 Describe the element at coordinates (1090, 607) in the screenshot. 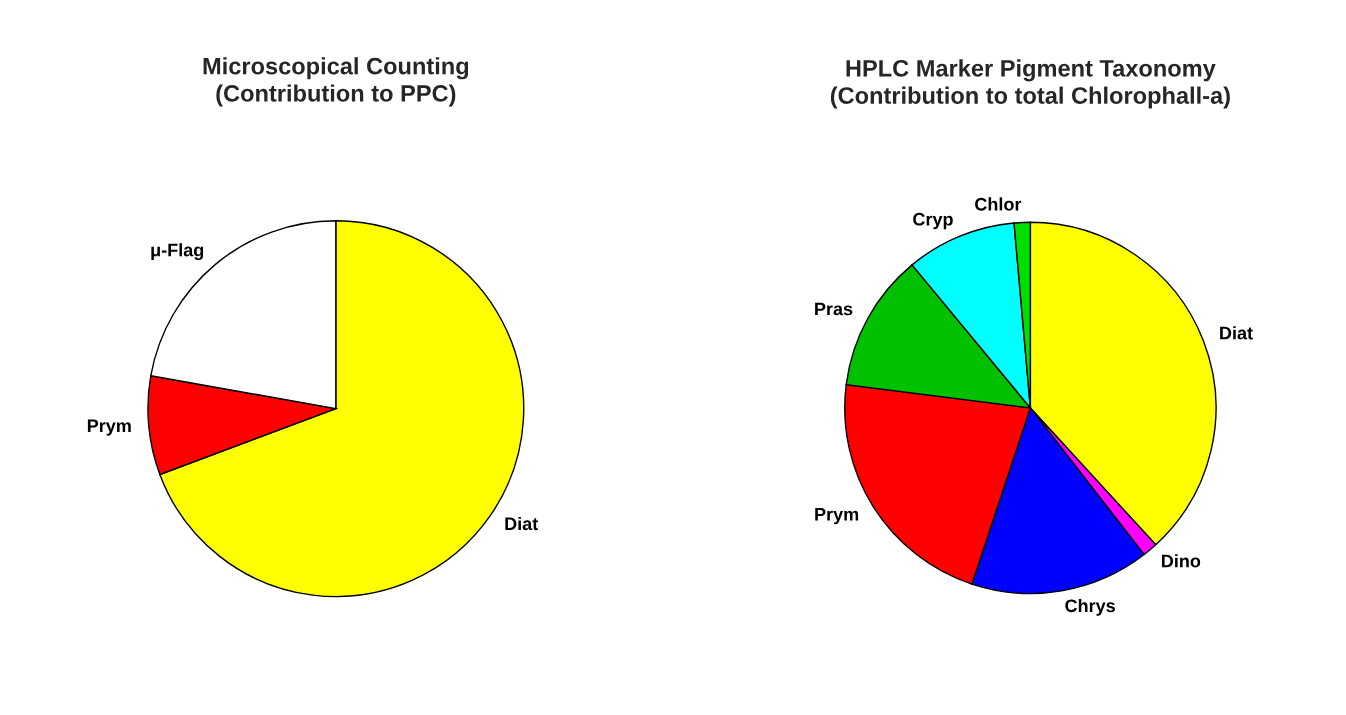

I see `slice-label: Chrys` at that location.